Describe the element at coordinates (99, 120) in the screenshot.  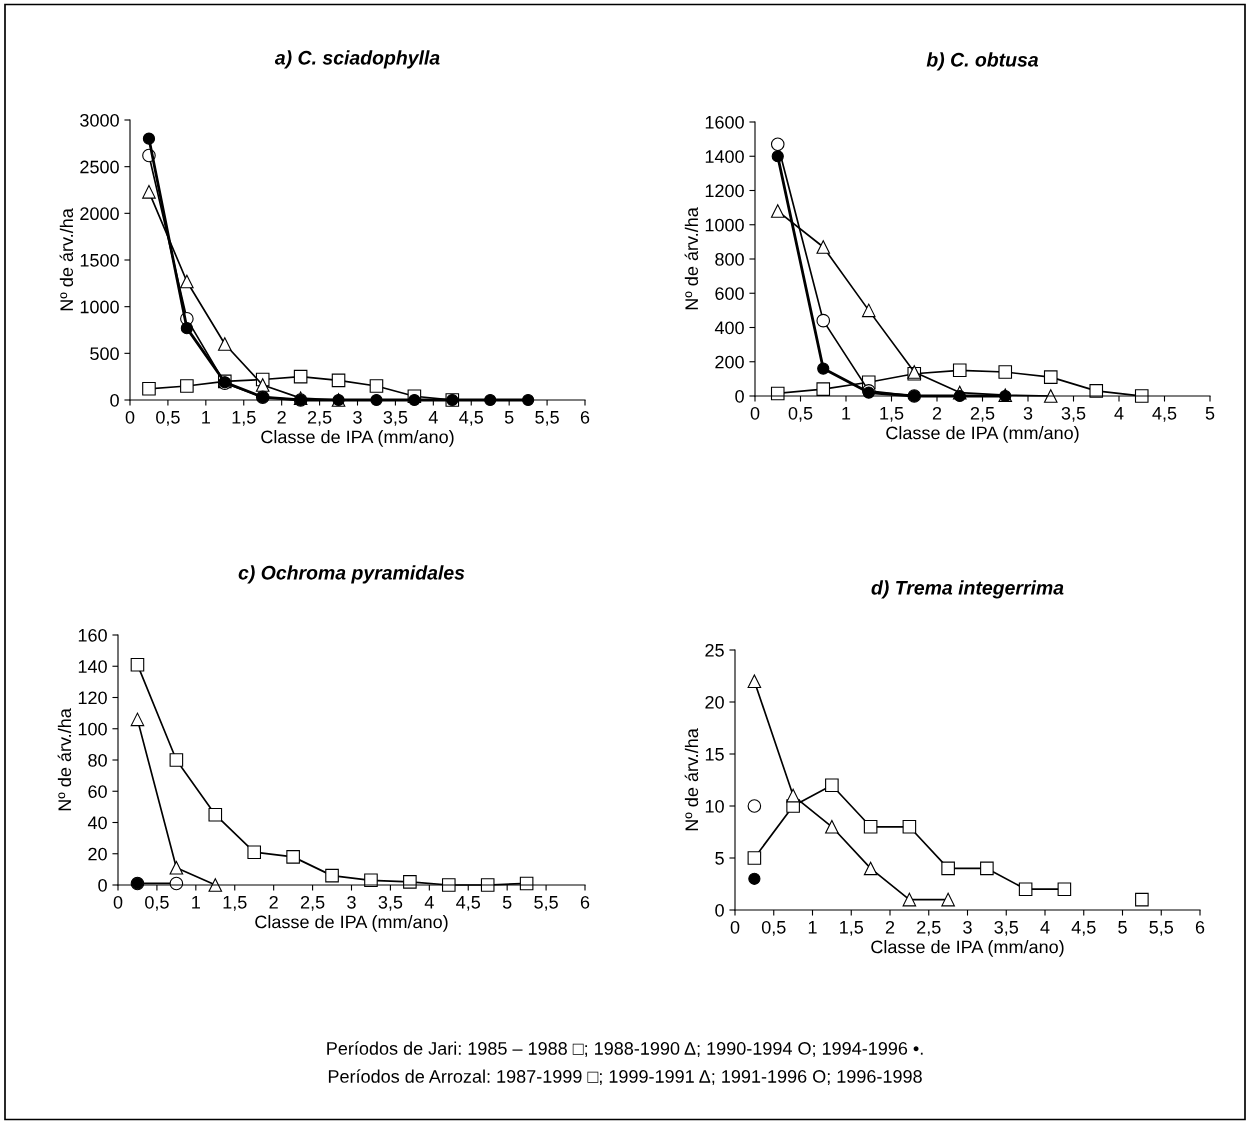
I see `y-tick-label: 3000` at that location.